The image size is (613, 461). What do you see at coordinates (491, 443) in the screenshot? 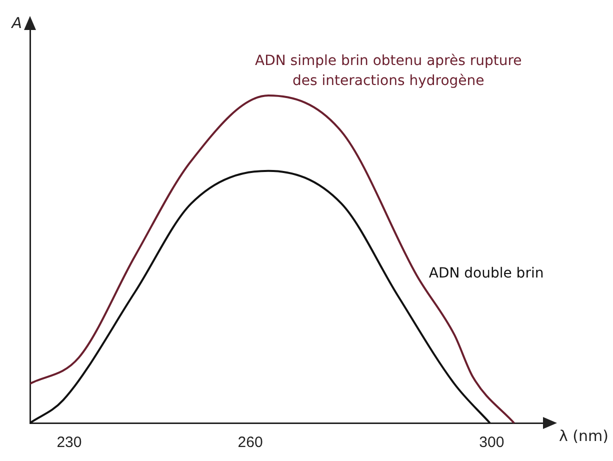
I see `x-tick-label: 300` at bounding box center [491, 443].